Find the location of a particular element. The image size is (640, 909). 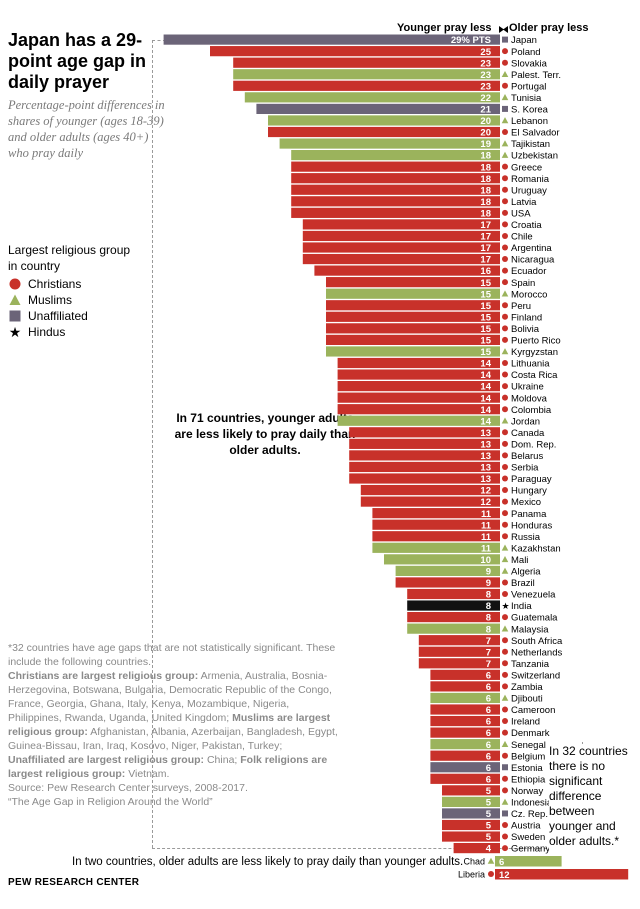

country-label-japan: Japan is located at coordinates (524, 40).